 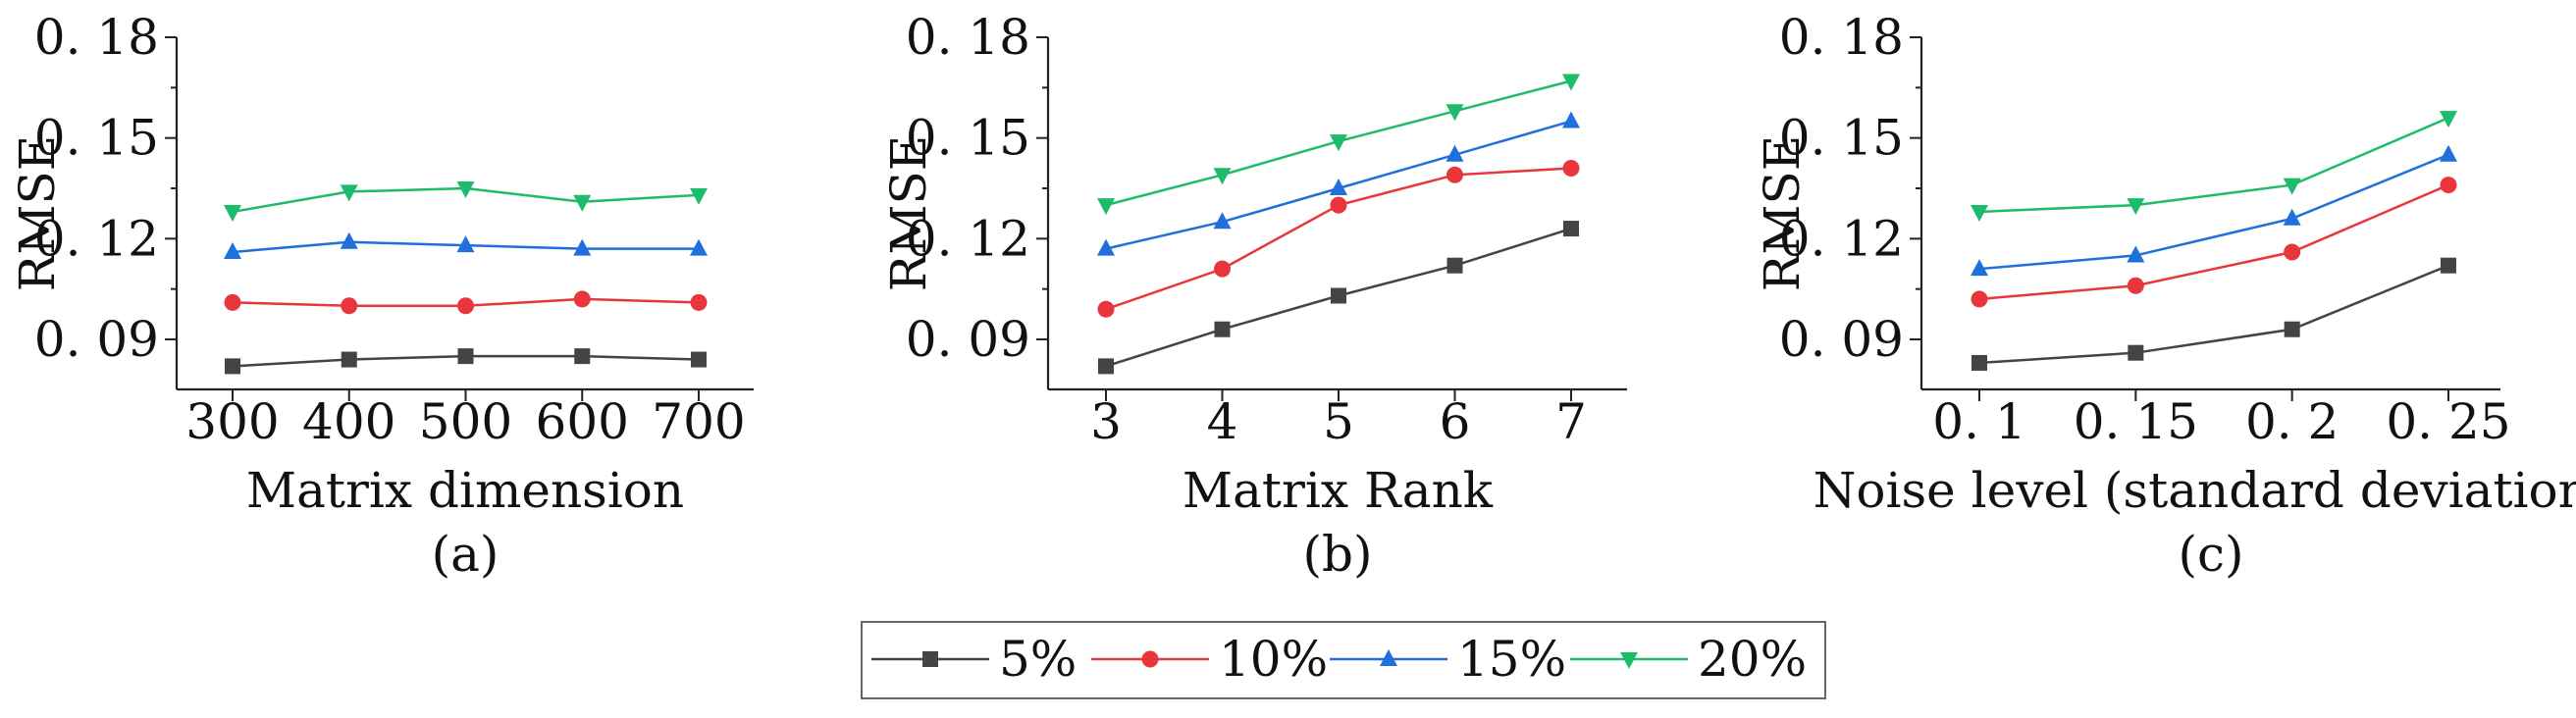 What do you see at coordinates (1511, 659) in the screenshot?
I see `legend-label: 15%` at bounding box center [1511, 659].